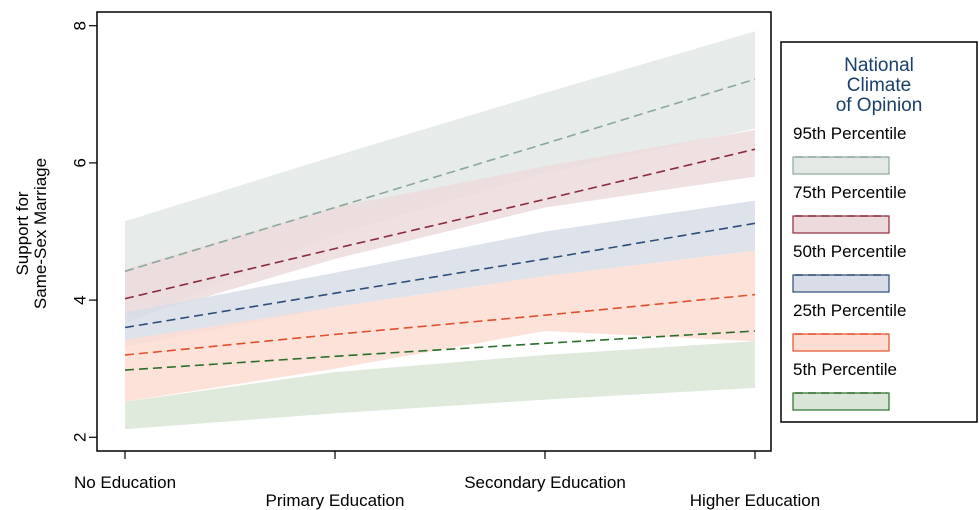 The image size is (979, 510). Describe the element at coordinates (125, 482) in the screenshot. I see `x-tick-label-0: No Education` at that location.